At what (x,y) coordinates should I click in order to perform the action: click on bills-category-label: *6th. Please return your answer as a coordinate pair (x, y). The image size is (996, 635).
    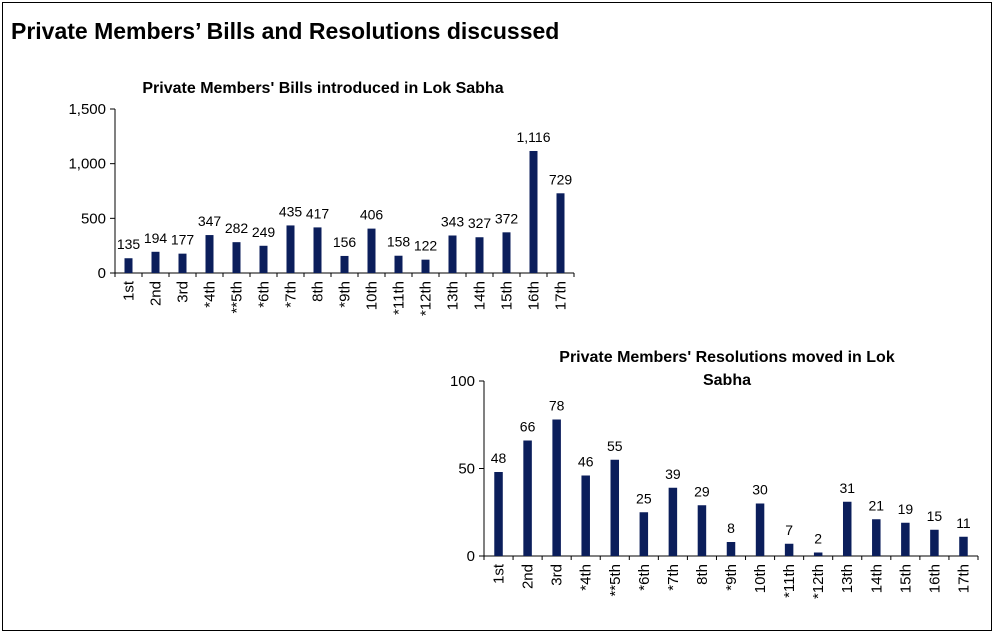
    Looking at the image, I should click on (264, 294).